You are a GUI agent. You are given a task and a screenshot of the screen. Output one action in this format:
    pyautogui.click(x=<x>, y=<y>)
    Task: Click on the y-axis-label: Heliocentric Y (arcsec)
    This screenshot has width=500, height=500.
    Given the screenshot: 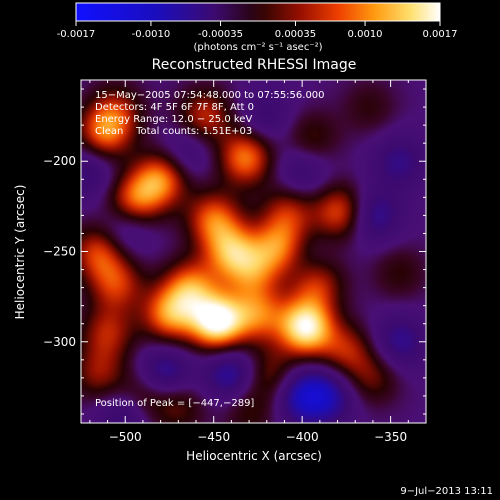 What is the action you would take?
    pyautogui.click(x=20, y=252)
    